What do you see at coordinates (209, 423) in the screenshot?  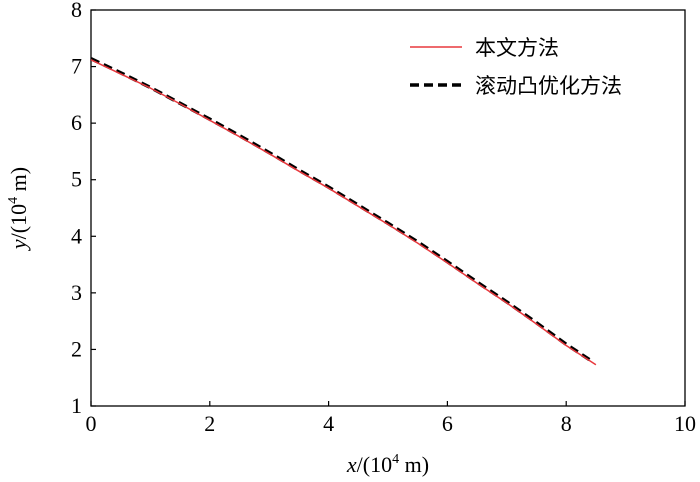 I see `x-tick-label: 2` at bounding box center [209, 423].